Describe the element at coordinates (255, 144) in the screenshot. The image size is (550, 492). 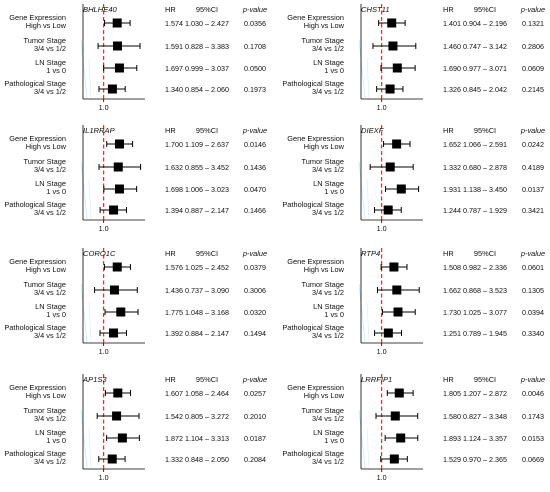
I see `p-value: 0.0146` at that location.